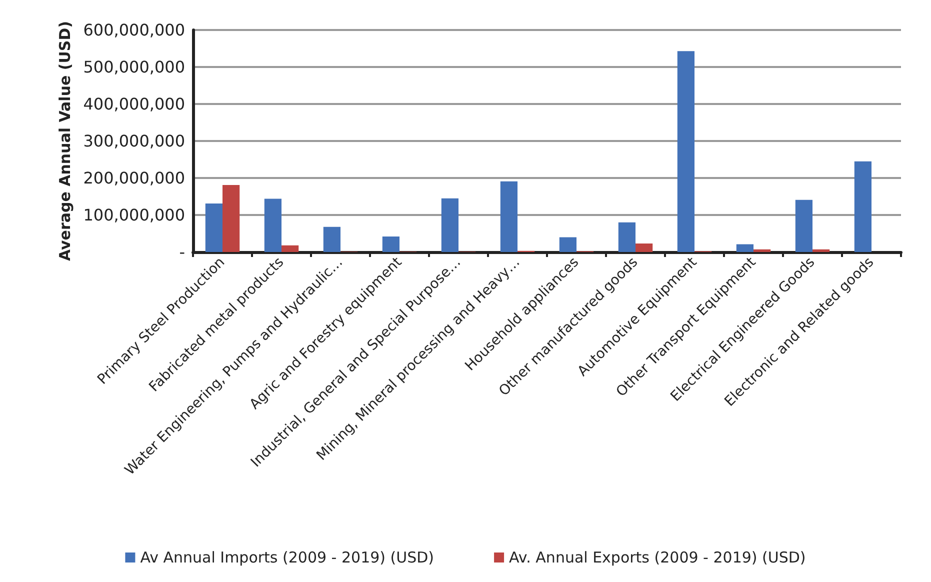  What do you see at coordinates (182, 252) in the screenshot?
I see `y-tick-label: -` at bounding box center [182, 252].